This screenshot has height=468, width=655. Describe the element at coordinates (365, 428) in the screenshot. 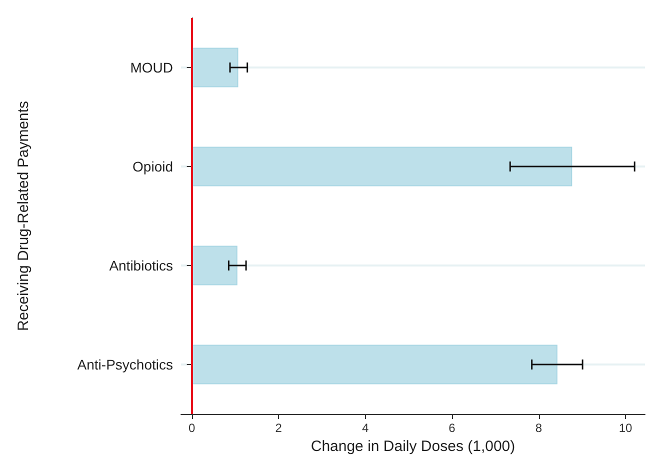

I see `x-tick-label: 4` at that location.